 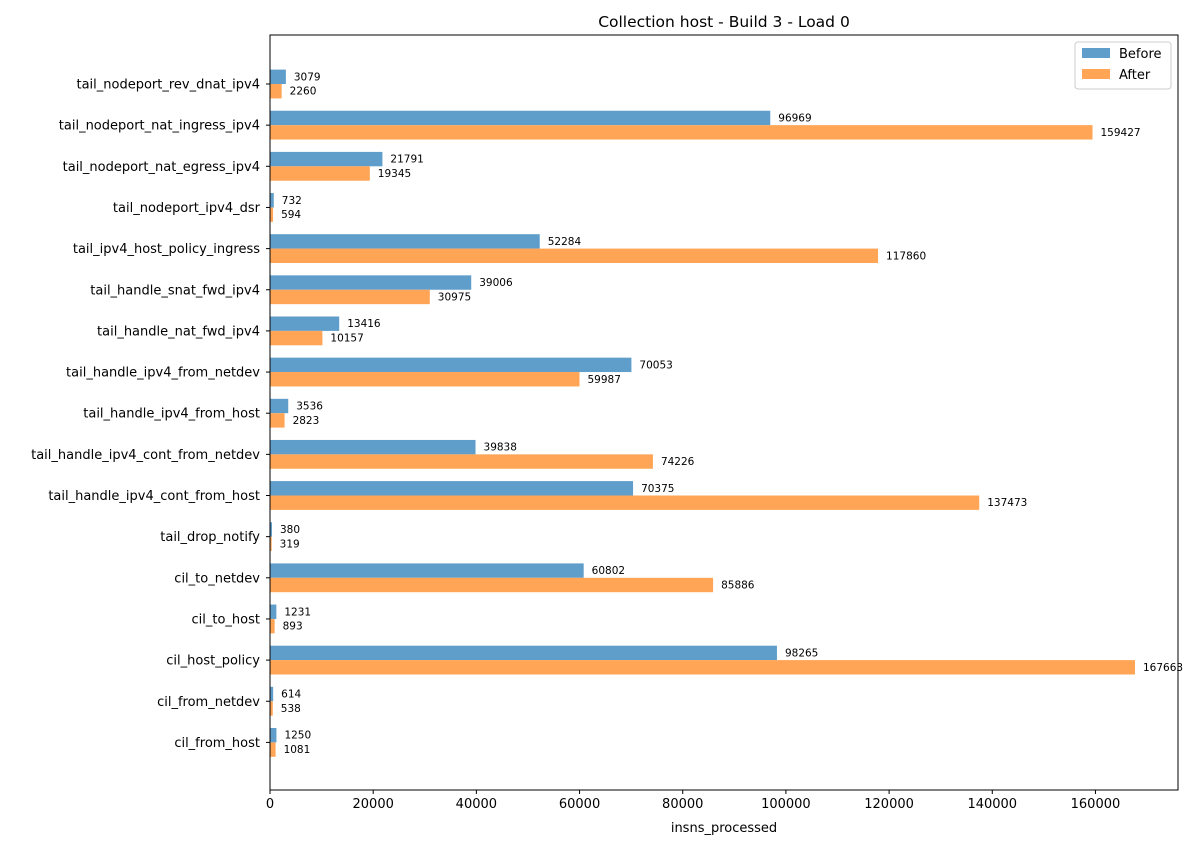 I want to click on value-label-before-tail-handle-ipv4-cont-from-host: 70375, so click(x=657, y=489).